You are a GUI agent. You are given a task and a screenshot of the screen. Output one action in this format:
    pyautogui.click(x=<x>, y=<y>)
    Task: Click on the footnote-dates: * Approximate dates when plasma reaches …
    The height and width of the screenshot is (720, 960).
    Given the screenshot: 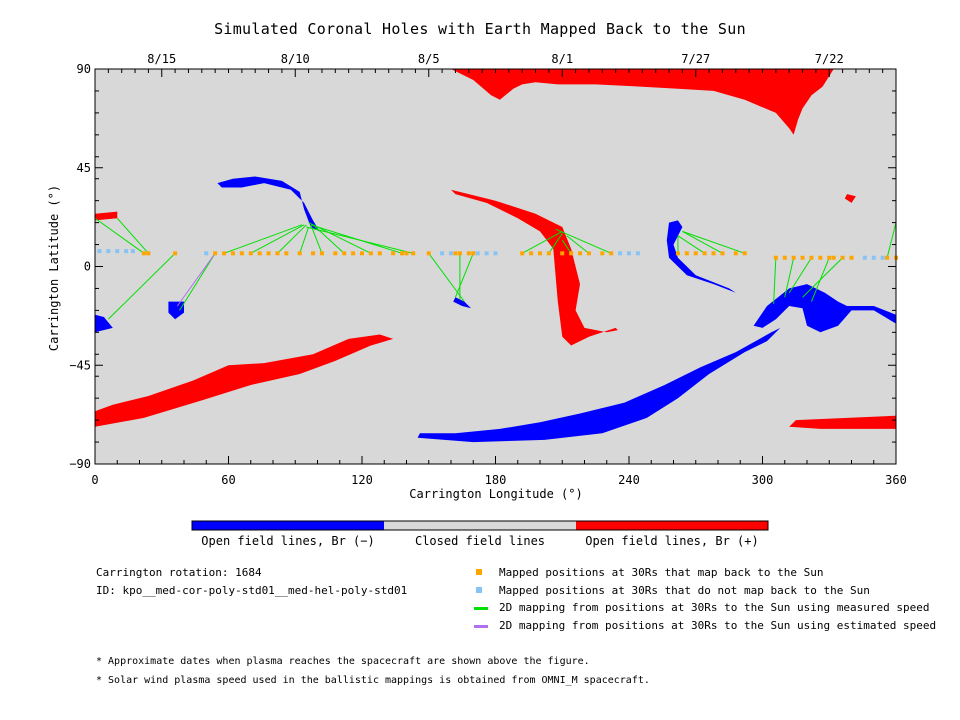 What is the action you would take?
    pyautogui.click(x=343, y=661)
    